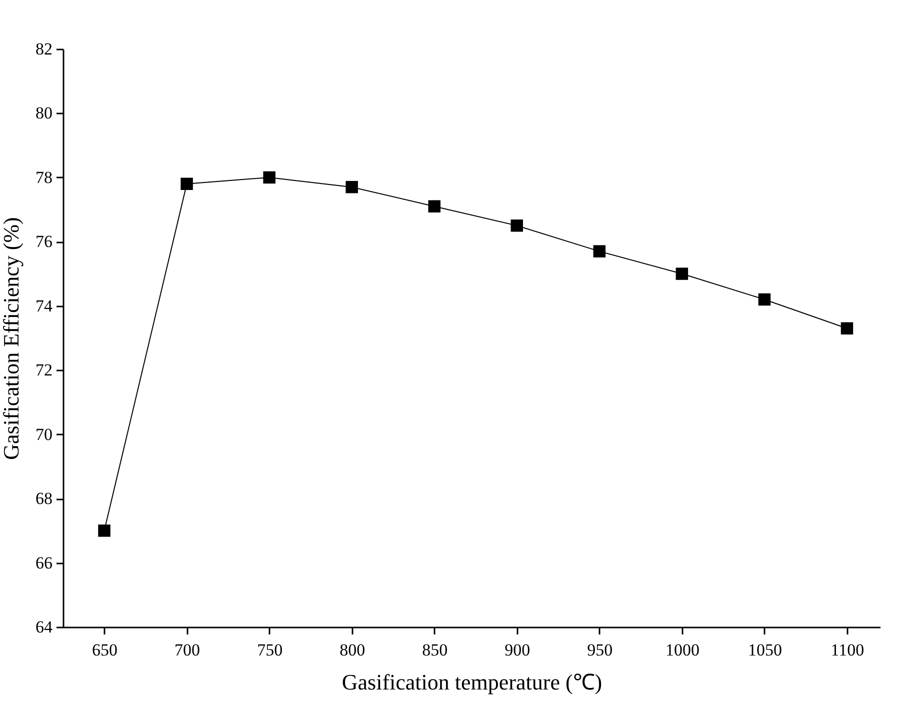 Image resolution: width=918 pixels, height=727 pixels. What do you see at coordinates (44, 562) in the screenshot?
I see `y-tick-label: 66` at bounding box center [44, 562].